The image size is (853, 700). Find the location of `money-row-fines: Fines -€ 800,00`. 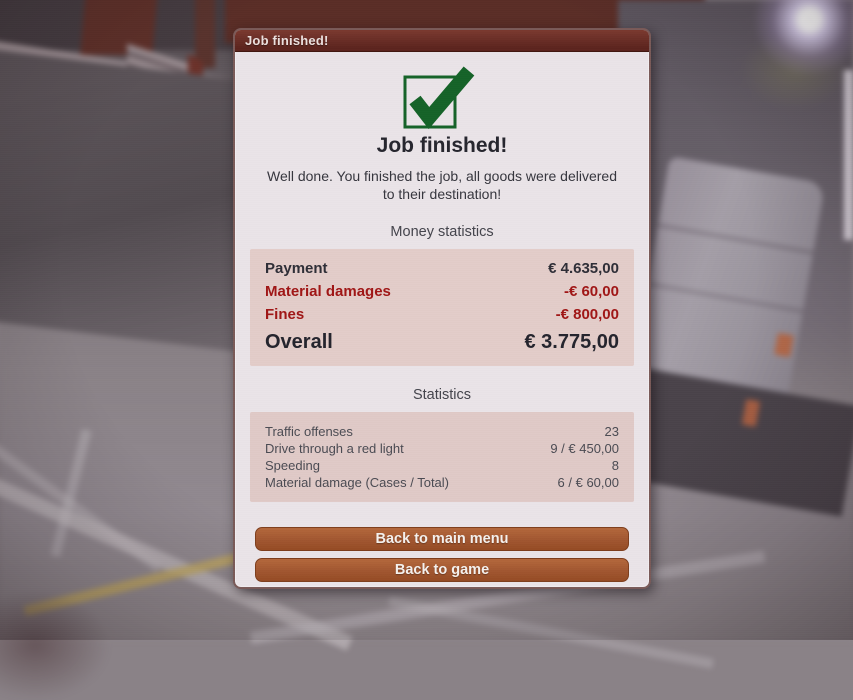

money-row-fines: Fines -€ 800,00 is located at coordinates (442, 314).